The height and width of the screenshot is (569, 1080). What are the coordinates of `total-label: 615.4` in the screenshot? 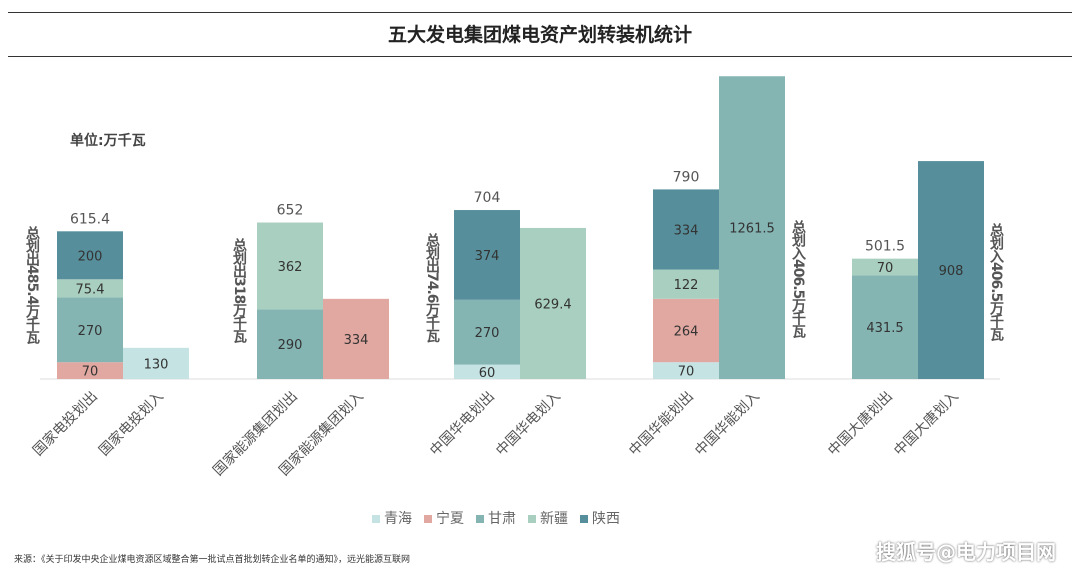 It's located at (90, 219).